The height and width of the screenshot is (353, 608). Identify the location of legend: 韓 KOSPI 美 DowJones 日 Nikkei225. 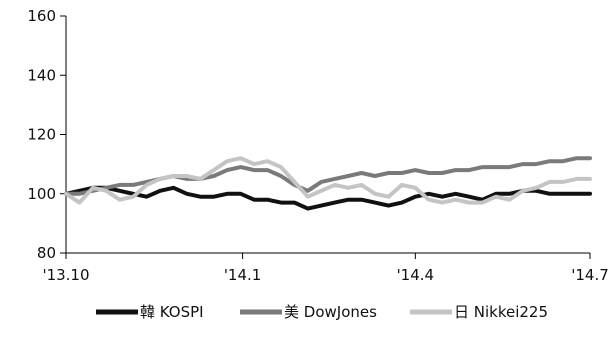
(322, 312).